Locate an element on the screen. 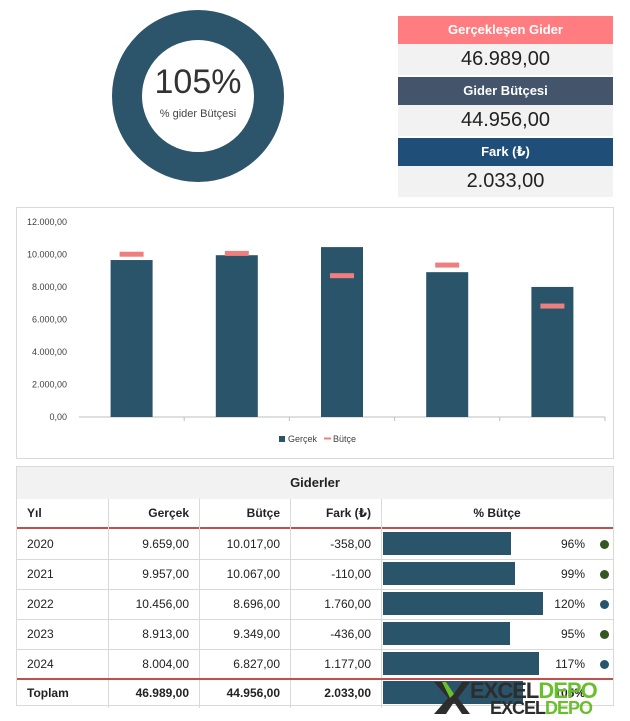  row-budget: 10.067,00 is located at coordinates (253, 574).